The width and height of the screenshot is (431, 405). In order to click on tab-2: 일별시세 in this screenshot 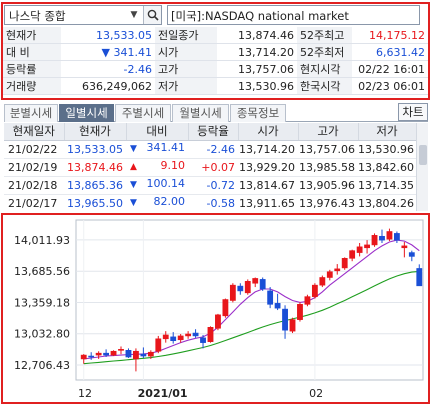, I will do `click(86, 113)`.